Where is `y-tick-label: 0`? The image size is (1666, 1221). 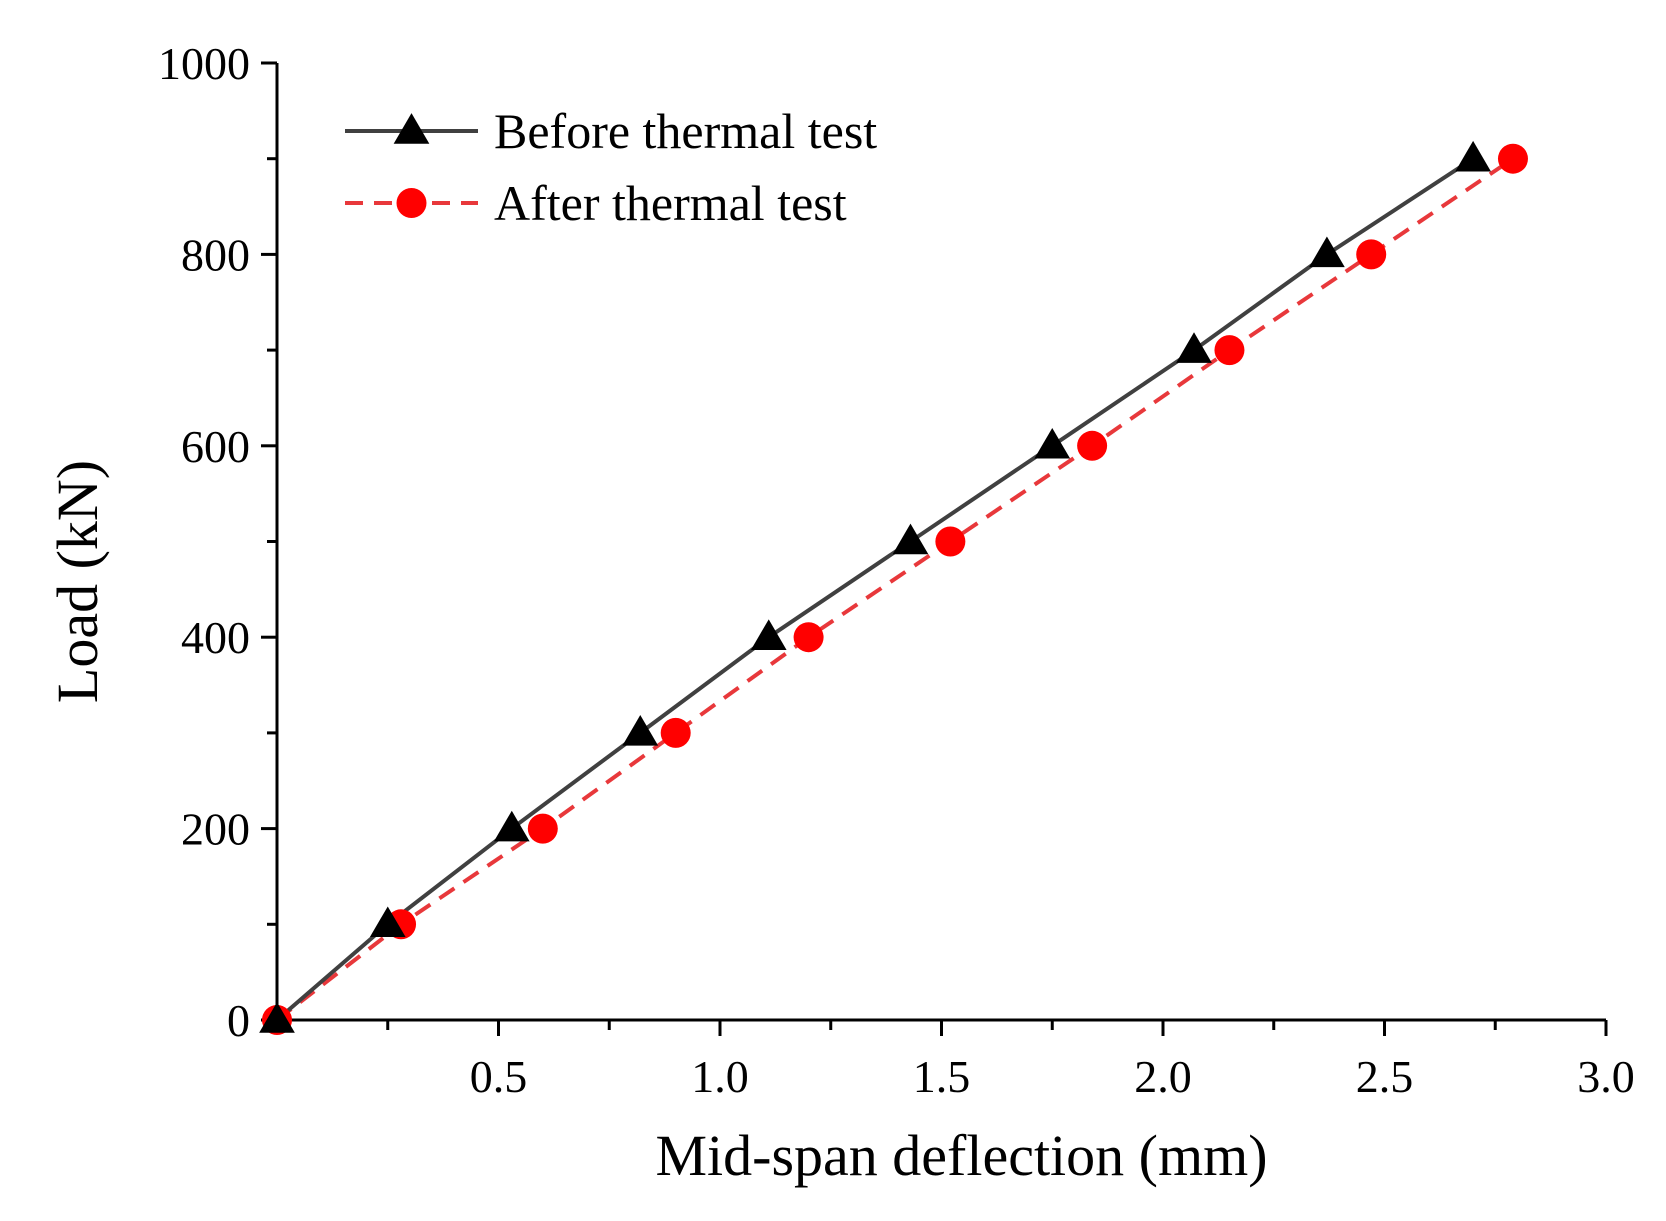
y-tick-label: 0 is located at coordinates (238, 1020).